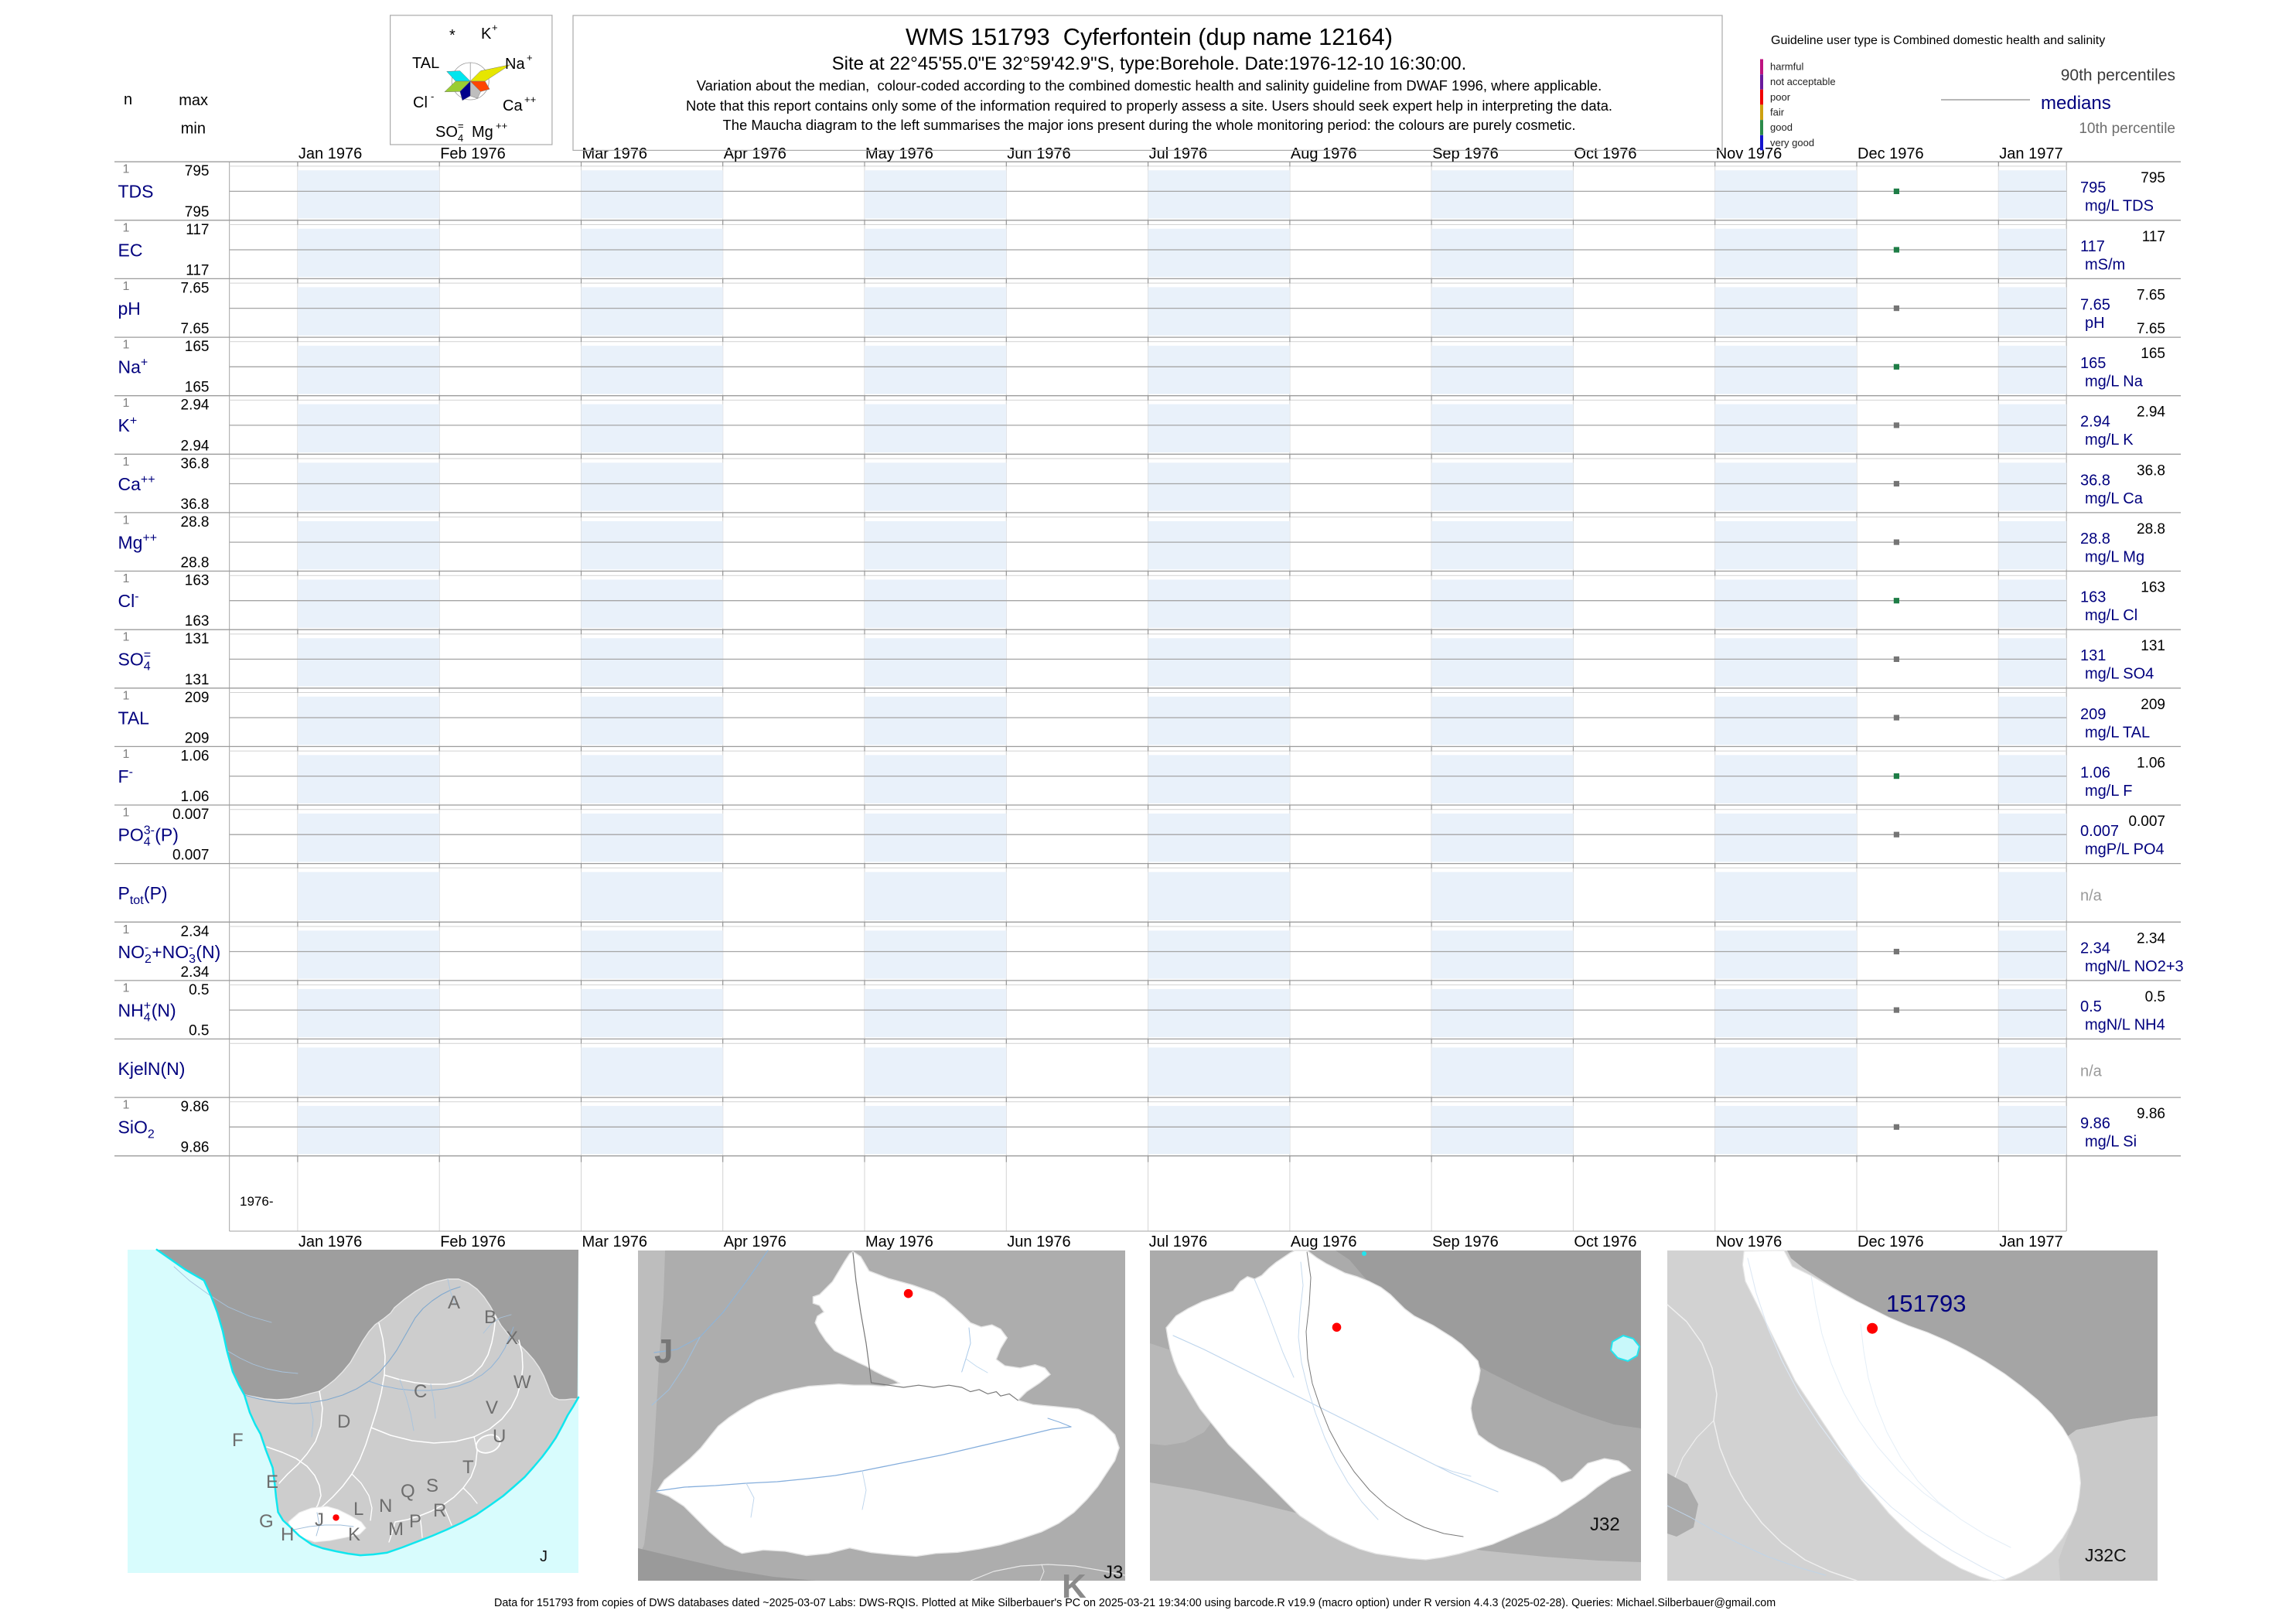  What do you see at coordinates (147, 1011) in the screenshot?
I see `svg-text: NH4+ (N)` at bounding box center [147, 1011].